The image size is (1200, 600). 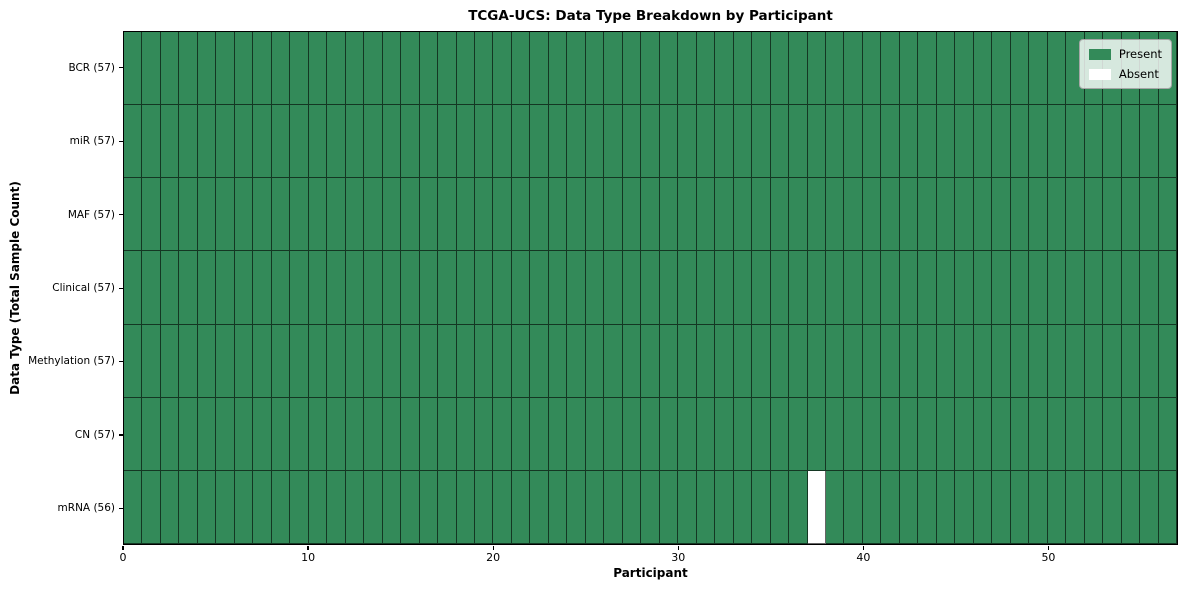 What do you see at coordinates (121, 288) in the screenshot?
I see `y-tick-mark` at bounding box center [121, 288].